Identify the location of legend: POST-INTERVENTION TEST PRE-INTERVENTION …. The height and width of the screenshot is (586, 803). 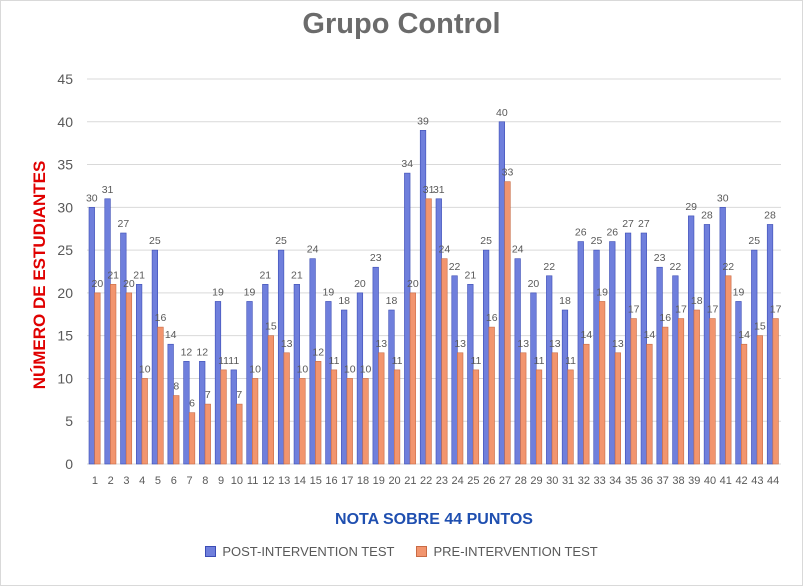
(401, 551).